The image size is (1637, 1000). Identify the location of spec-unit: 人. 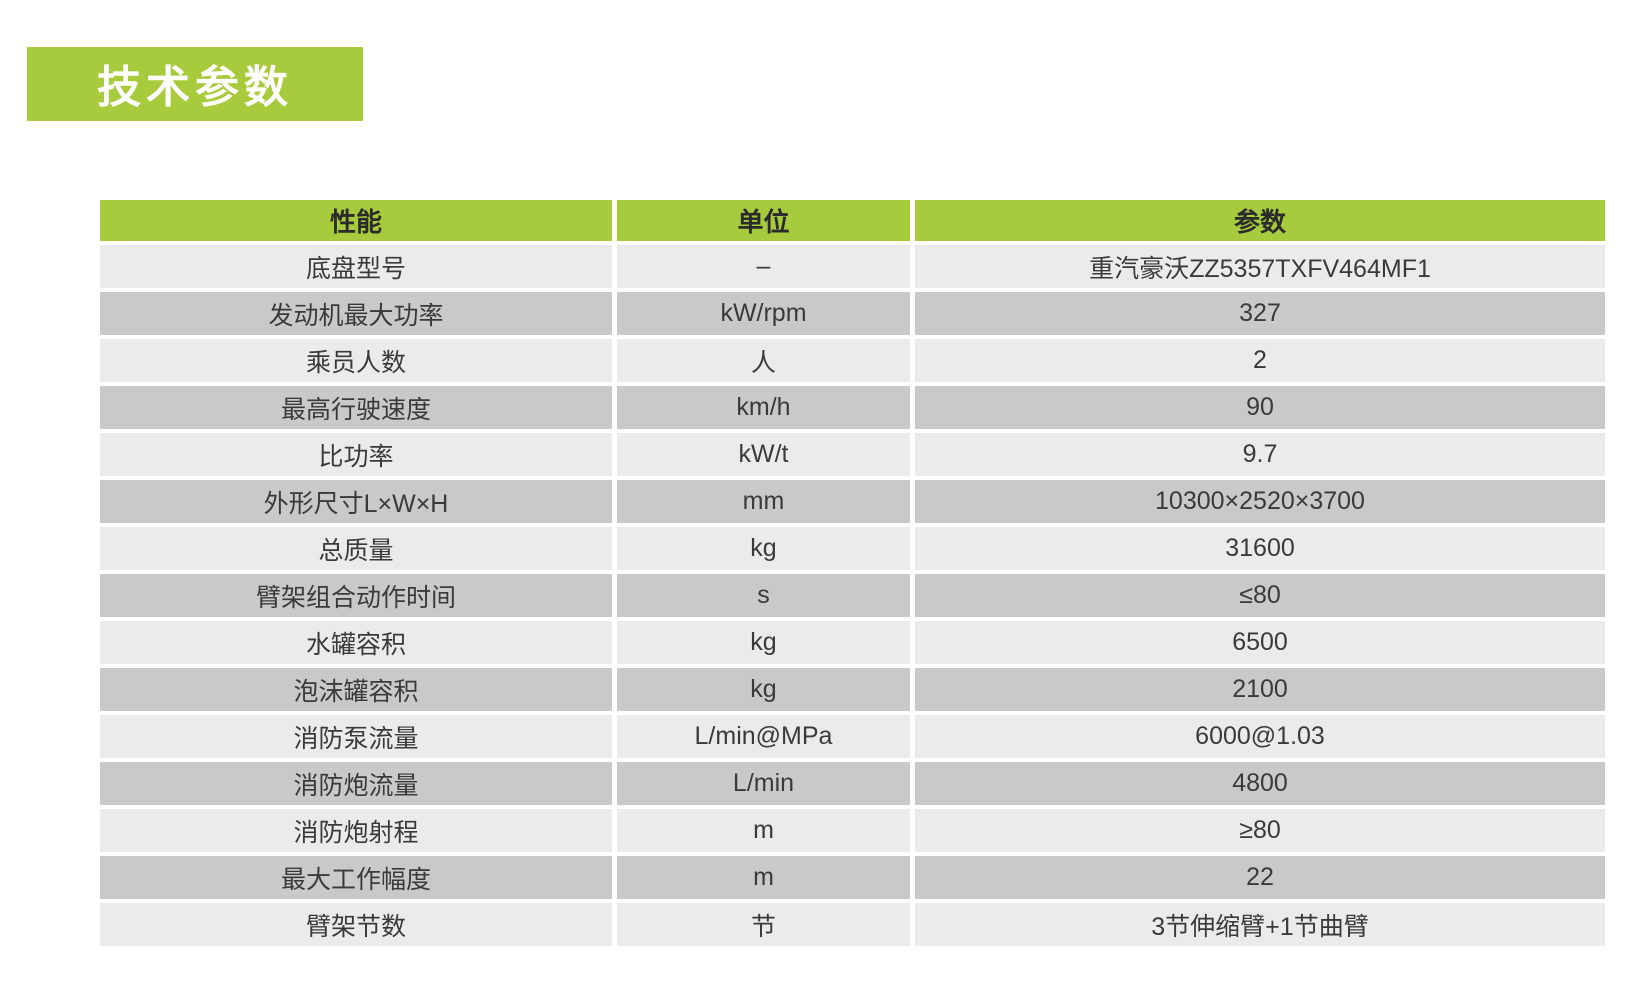
(763, 360).